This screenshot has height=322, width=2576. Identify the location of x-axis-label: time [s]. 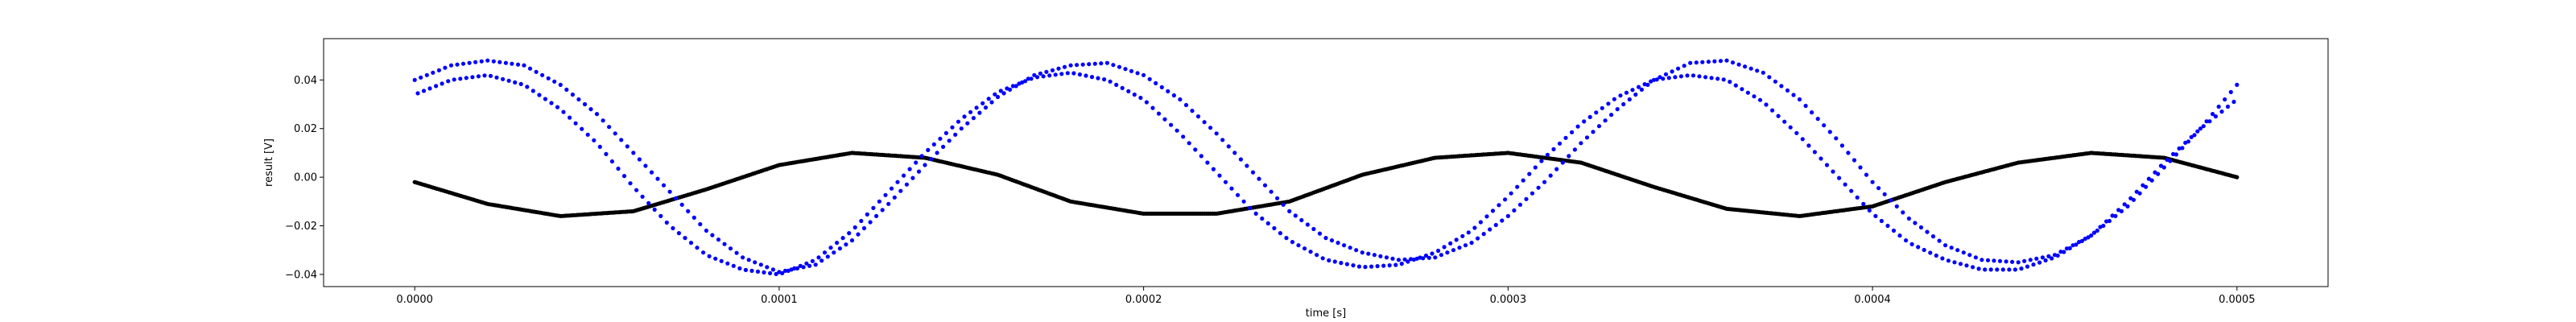
(1326, 314).